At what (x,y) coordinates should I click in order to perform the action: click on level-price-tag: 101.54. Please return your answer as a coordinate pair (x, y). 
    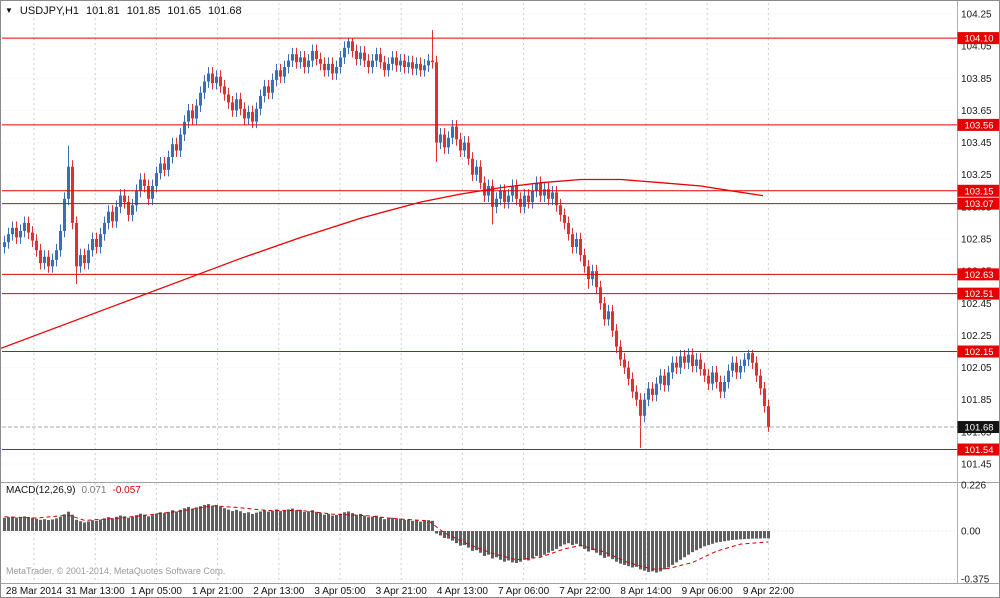
    Looking at the image, I should click on (978, 449).